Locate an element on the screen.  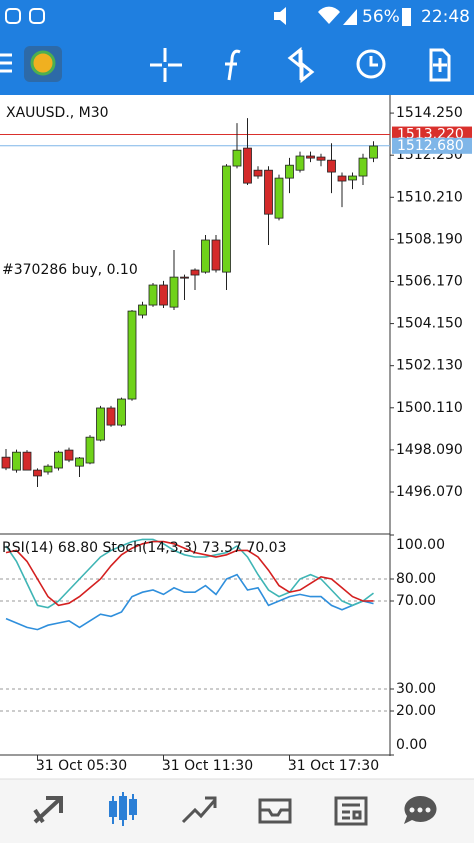
indicators-button is located at coordinates (233, 65).